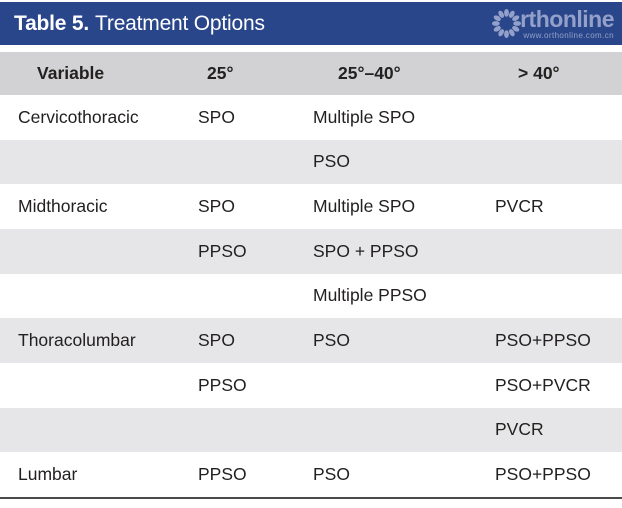  I want to click on header-cell-25-40: 25°–40°, so click(369, 73).